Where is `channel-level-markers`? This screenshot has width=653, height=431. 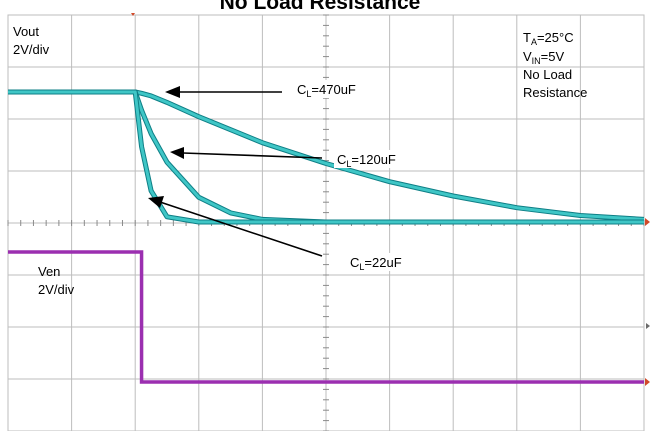 channel-level-markers is located at coordinates (647, 302).